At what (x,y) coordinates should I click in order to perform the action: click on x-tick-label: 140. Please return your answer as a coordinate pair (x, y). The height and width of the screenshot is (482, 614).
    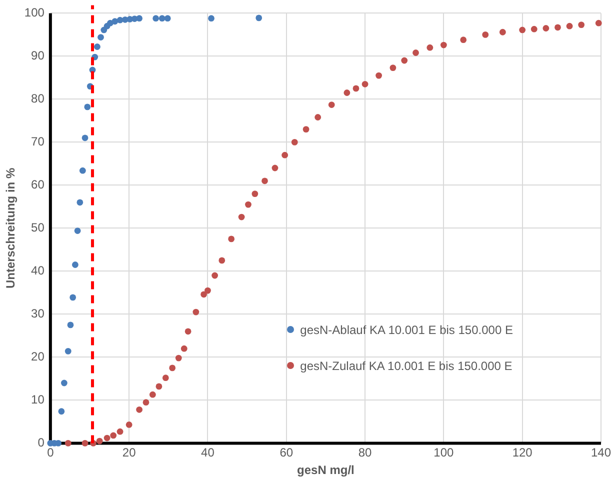
    Looking at the image, I should click on (601, 453).